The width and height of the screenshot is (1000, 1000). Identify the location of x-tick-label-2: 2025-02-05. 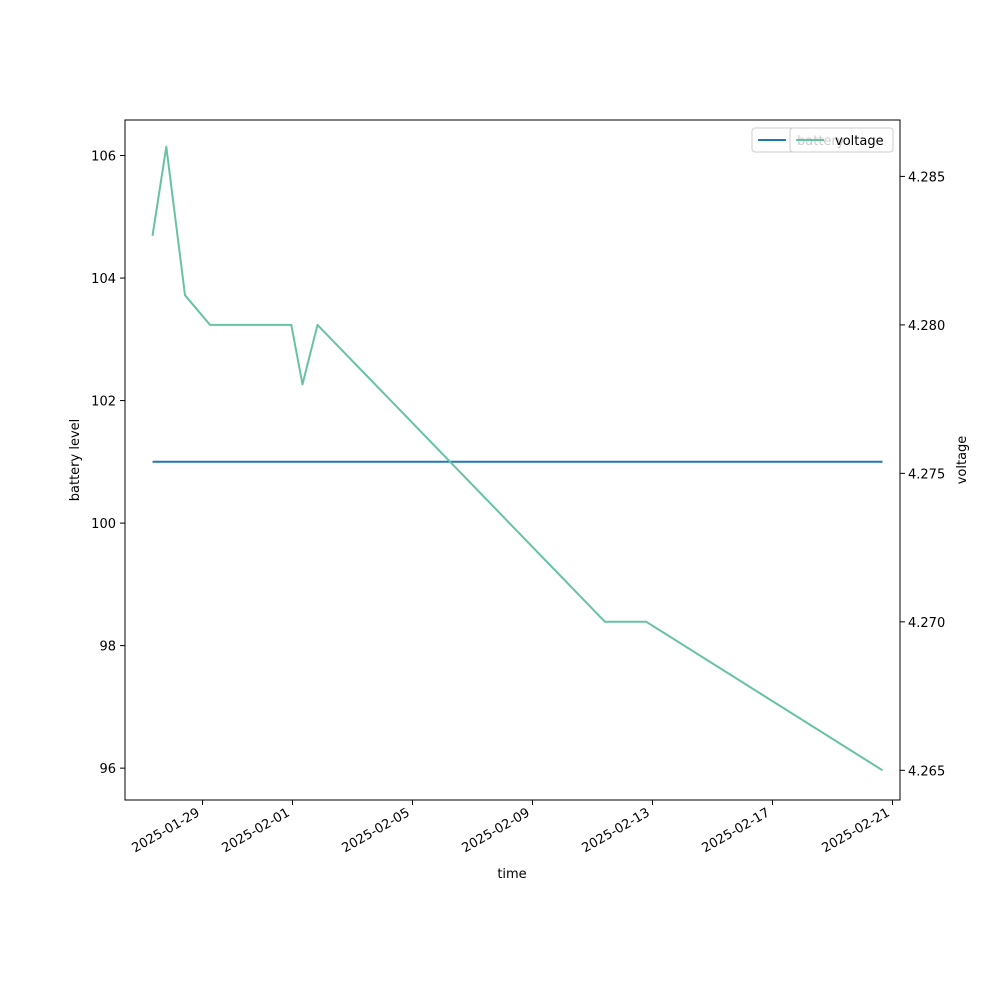
(376, 830).